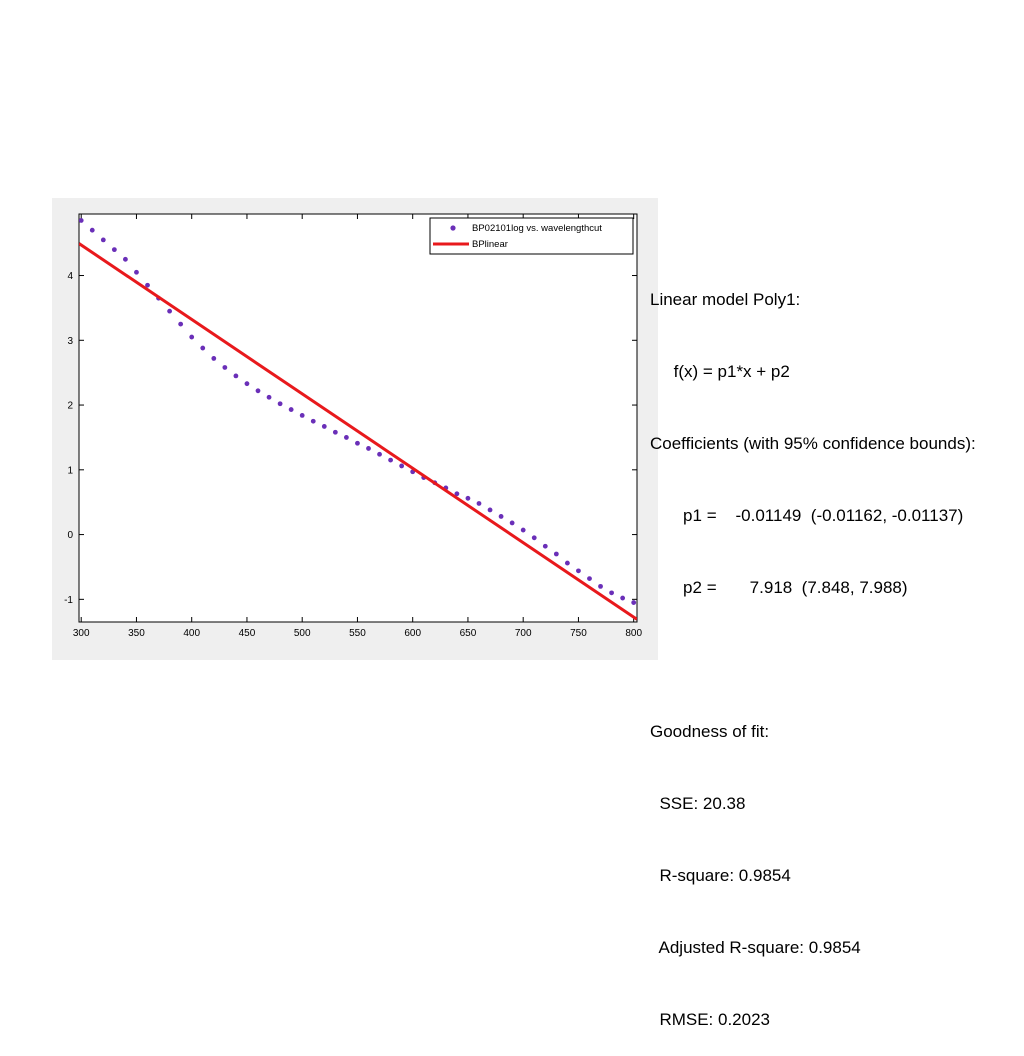 The height and width of the screenshot is (1056, 1024). I want to click on fit-line, so click(813, 660).